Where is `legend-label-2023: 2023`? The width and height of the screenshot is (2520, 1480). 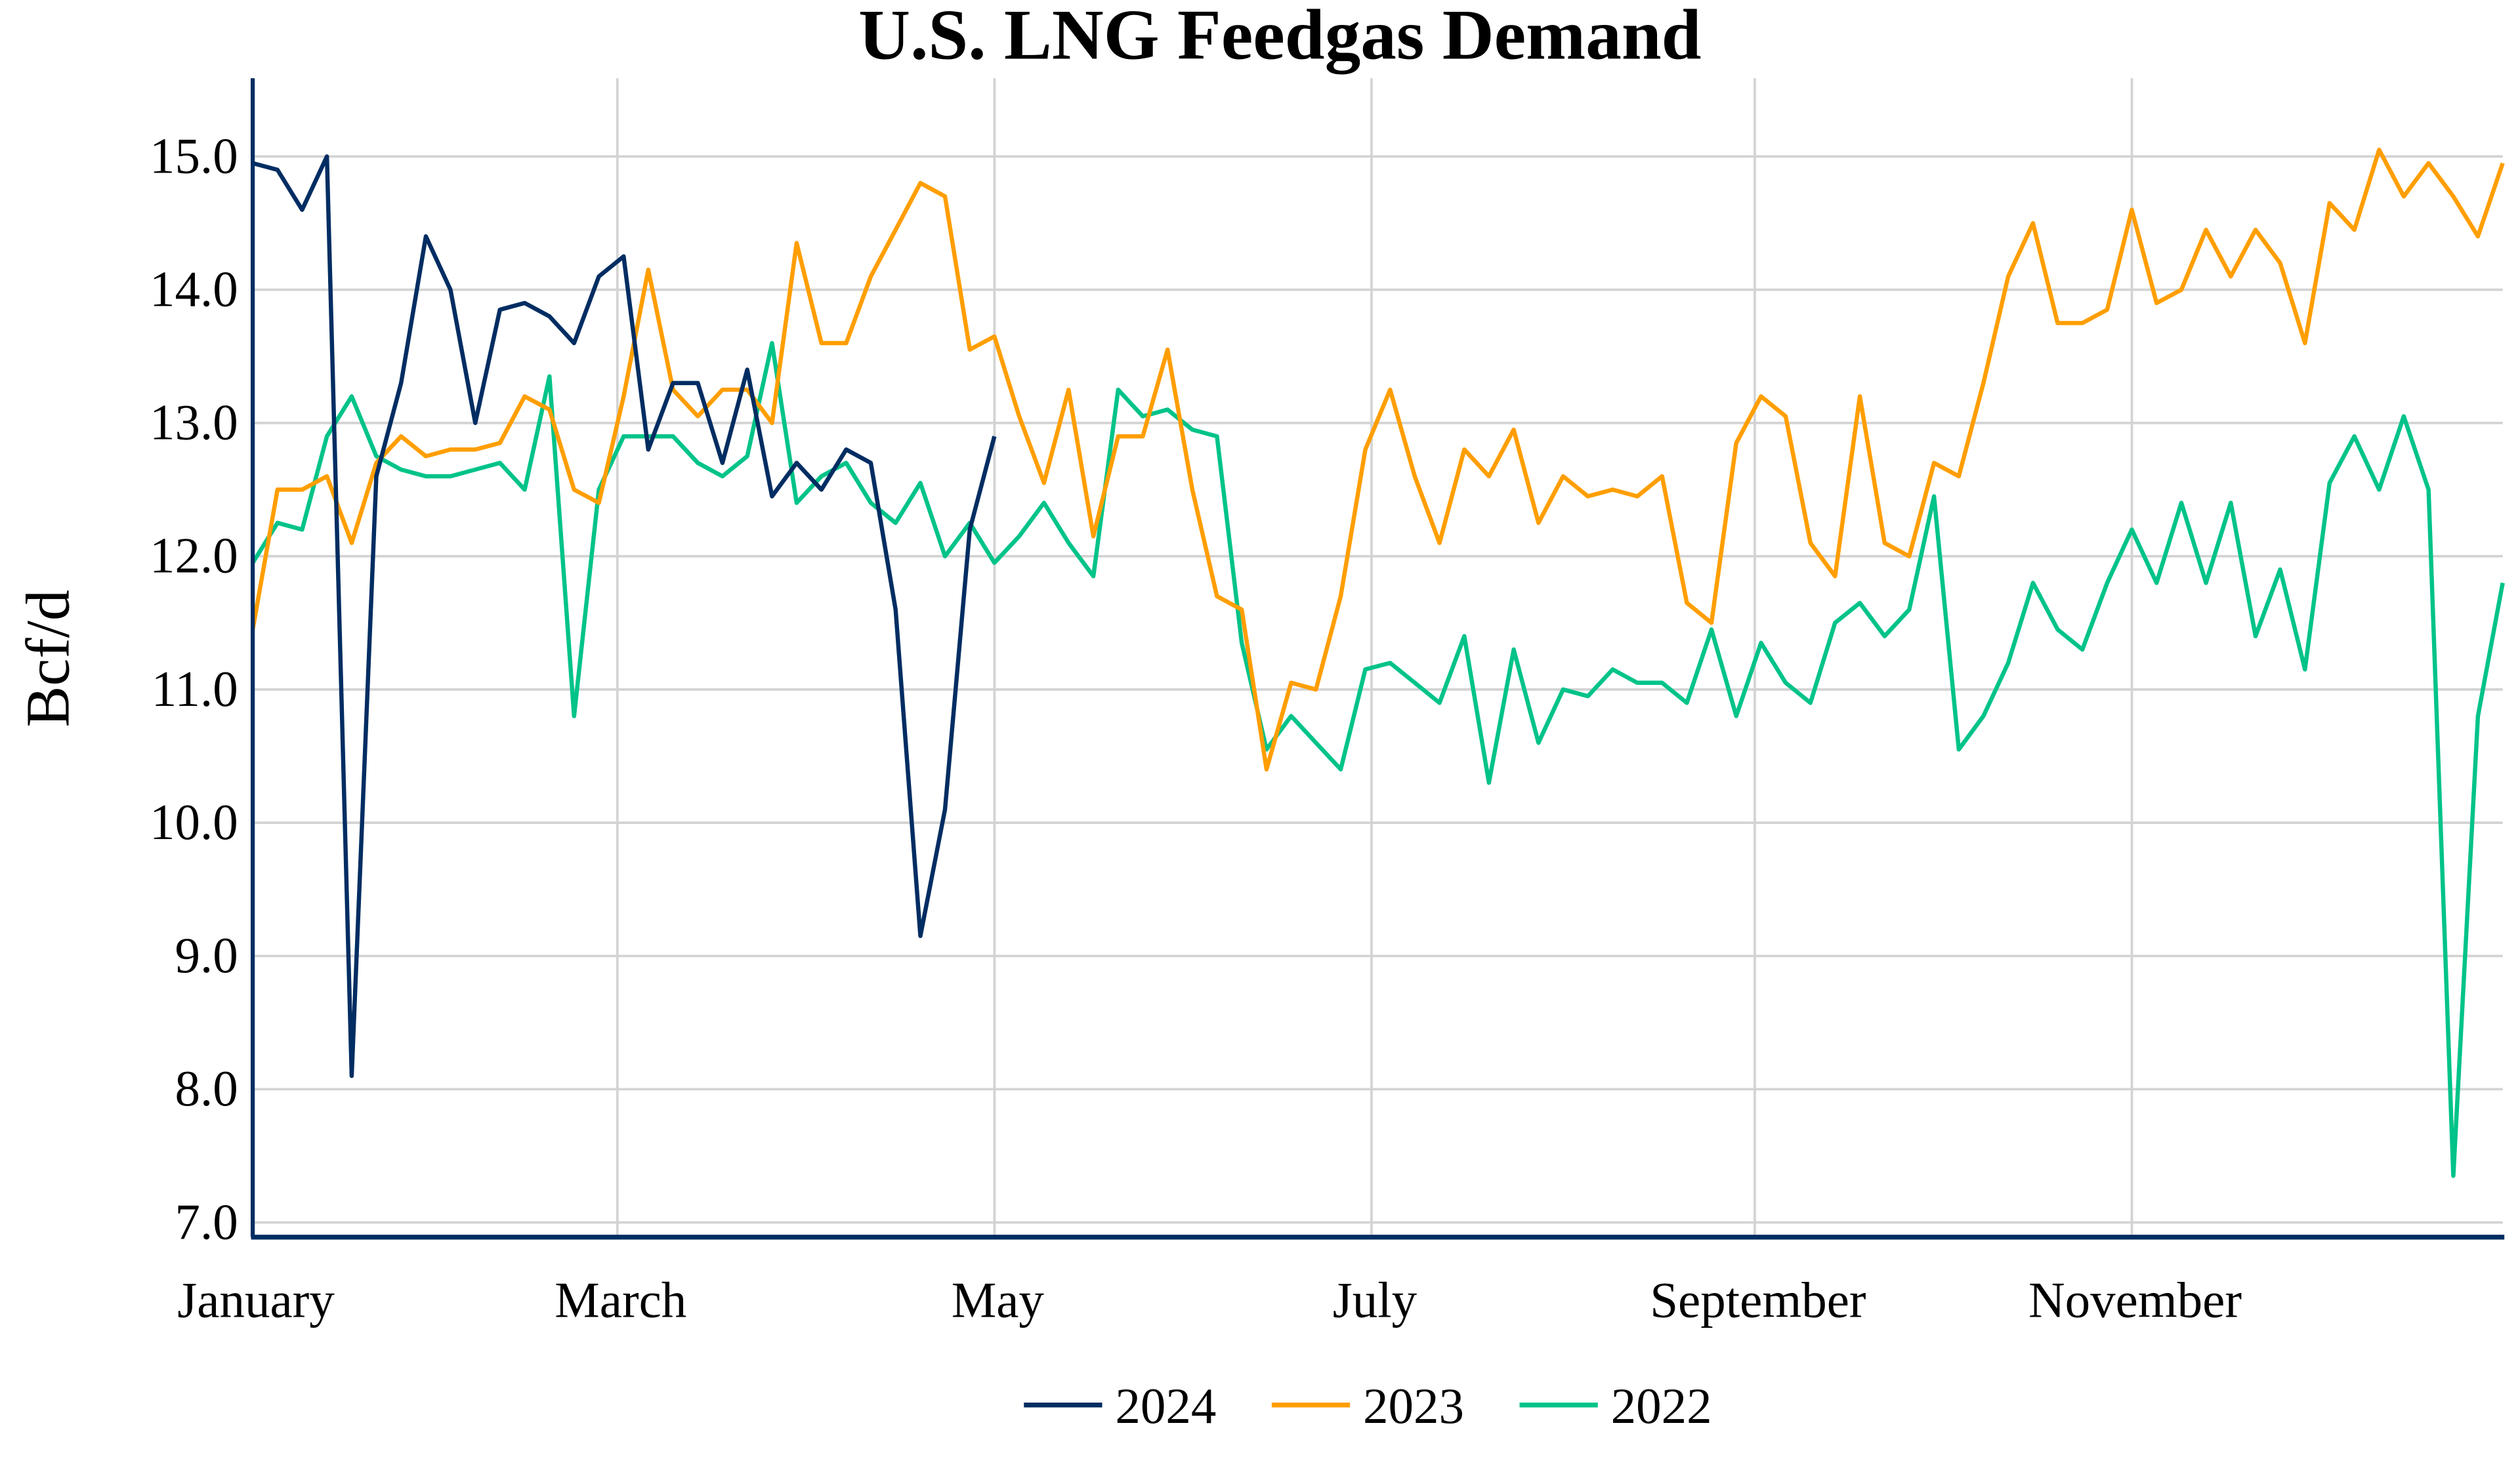
legend-label-2023: 2023 is located at coordinates (1413, 1406).